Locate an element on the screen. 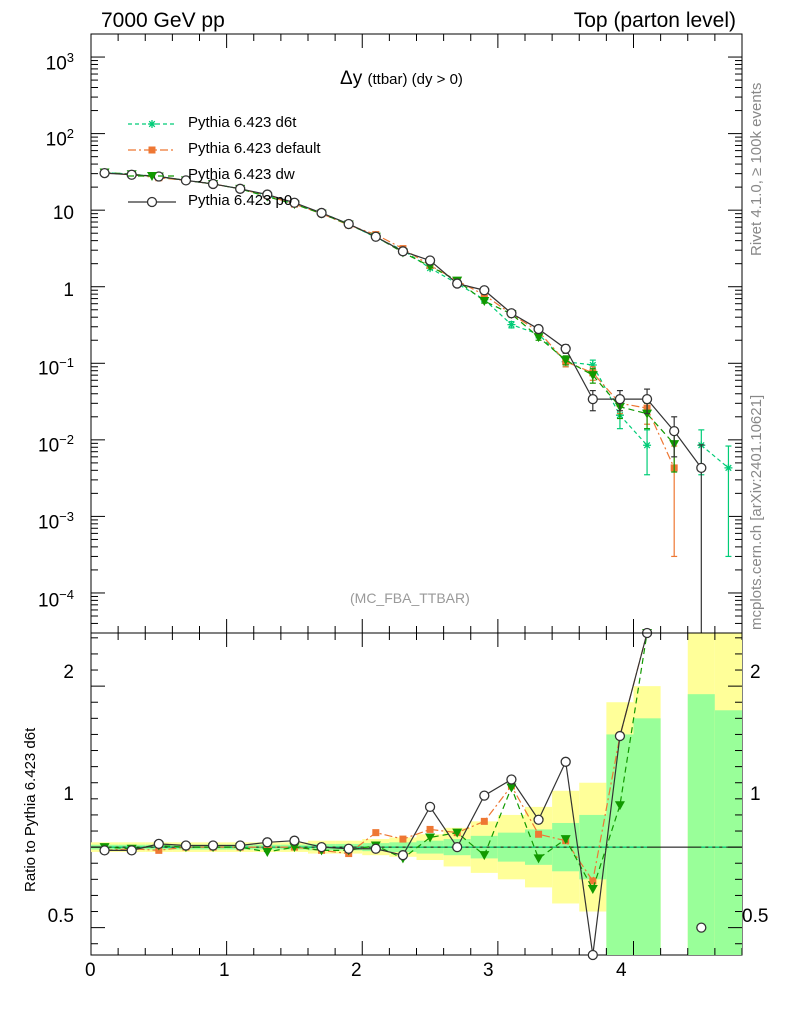 The width and height of the screenshot is (786, 1024). ratio-tick-label-2: 2 is located at coordinates (68, 672).